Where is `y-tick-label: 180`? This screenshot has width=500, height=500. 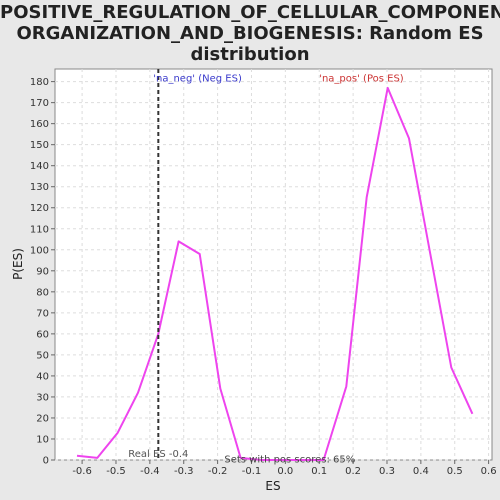 y-tick-label: 180 is located at coordinates (39, 82).